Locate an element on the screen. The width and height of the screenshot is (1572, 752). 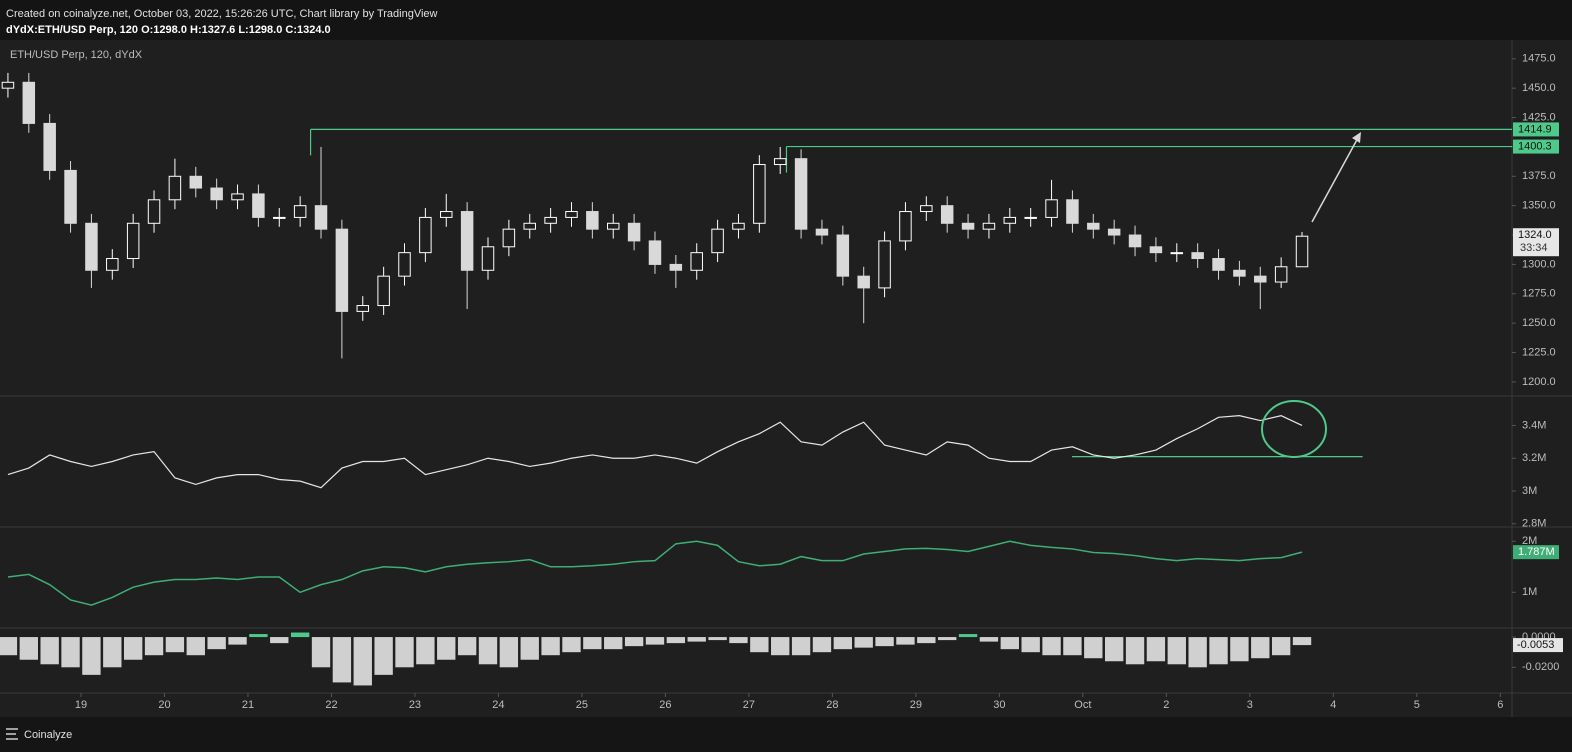
x-tick-label: 2 is located at coordinates (1166, 705).